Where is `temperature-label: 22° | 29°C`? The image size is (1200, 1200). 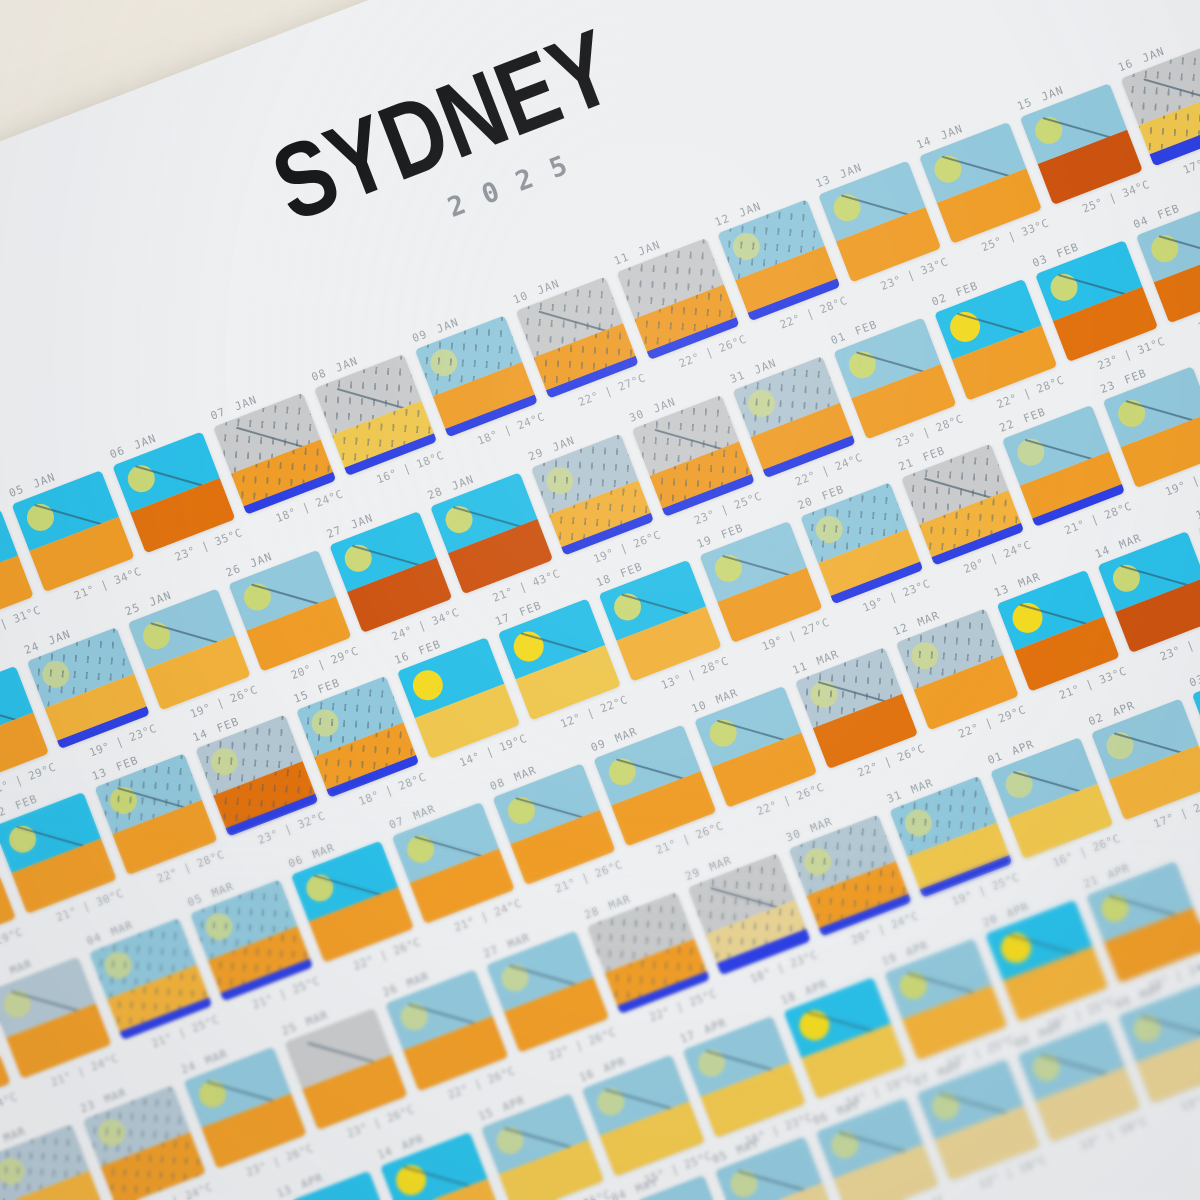
temperature-label: 22° | 29°C is located at coordinates (12, 944).